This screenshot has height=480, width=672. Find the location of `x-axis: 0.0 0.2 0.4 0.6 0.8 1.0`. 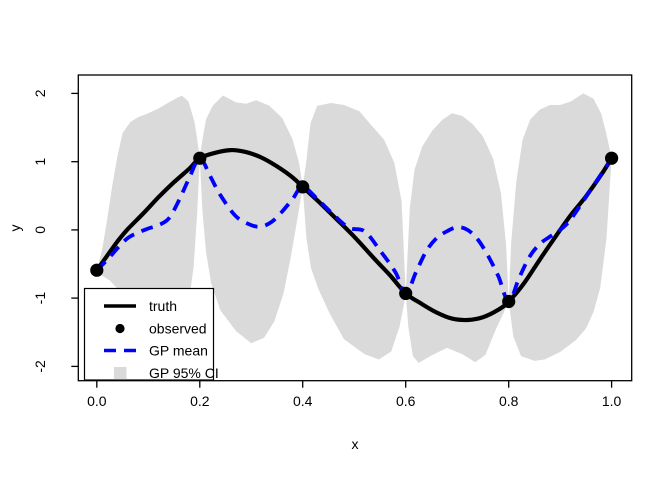

x-axis: 0.0 0.2 0.4 0.6 0.8 1.0 is located at coordinates (354, 394).